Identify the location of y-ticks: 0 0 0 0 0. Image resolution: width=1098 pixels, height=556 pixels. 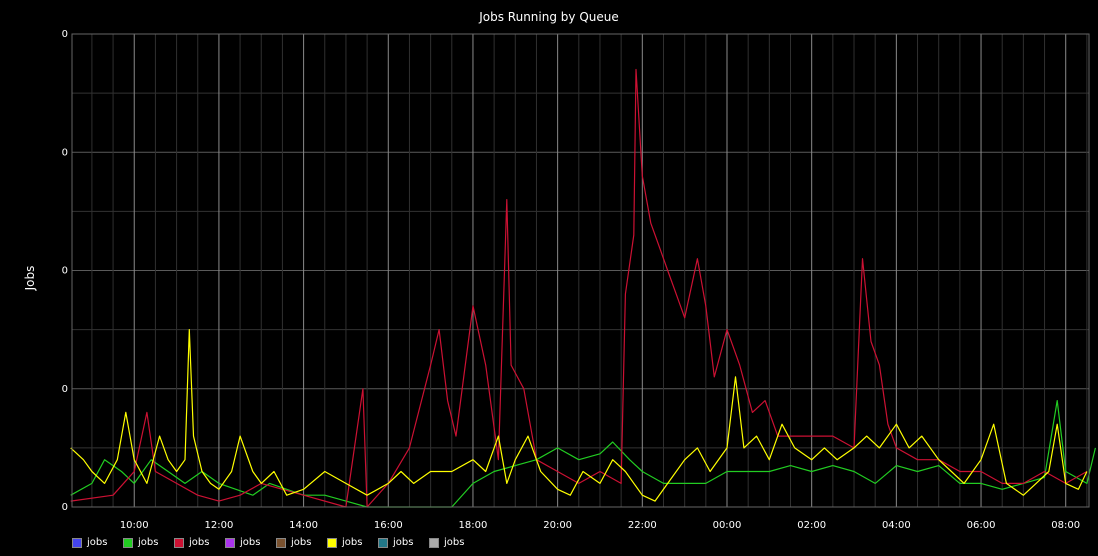
(65, 271).